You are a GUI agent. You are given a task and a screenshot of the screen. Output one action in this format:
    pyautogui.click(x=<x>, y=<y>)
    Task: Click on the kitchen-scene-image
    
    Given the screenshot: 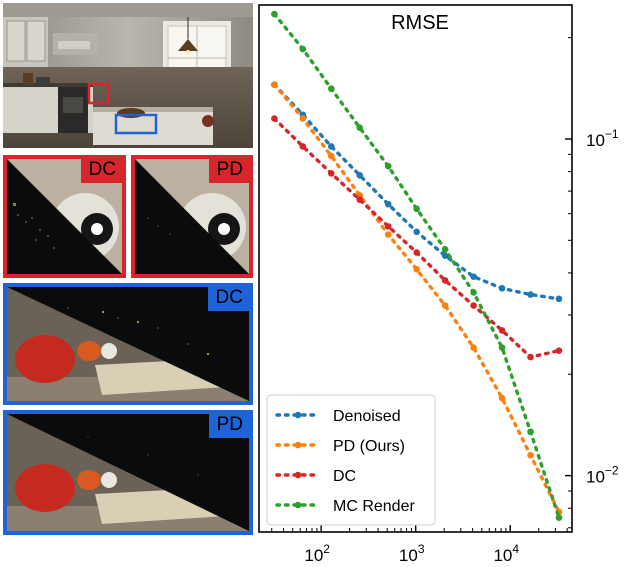 What is the action you would take?
    pyautogui.click(x=128, y=75)
    